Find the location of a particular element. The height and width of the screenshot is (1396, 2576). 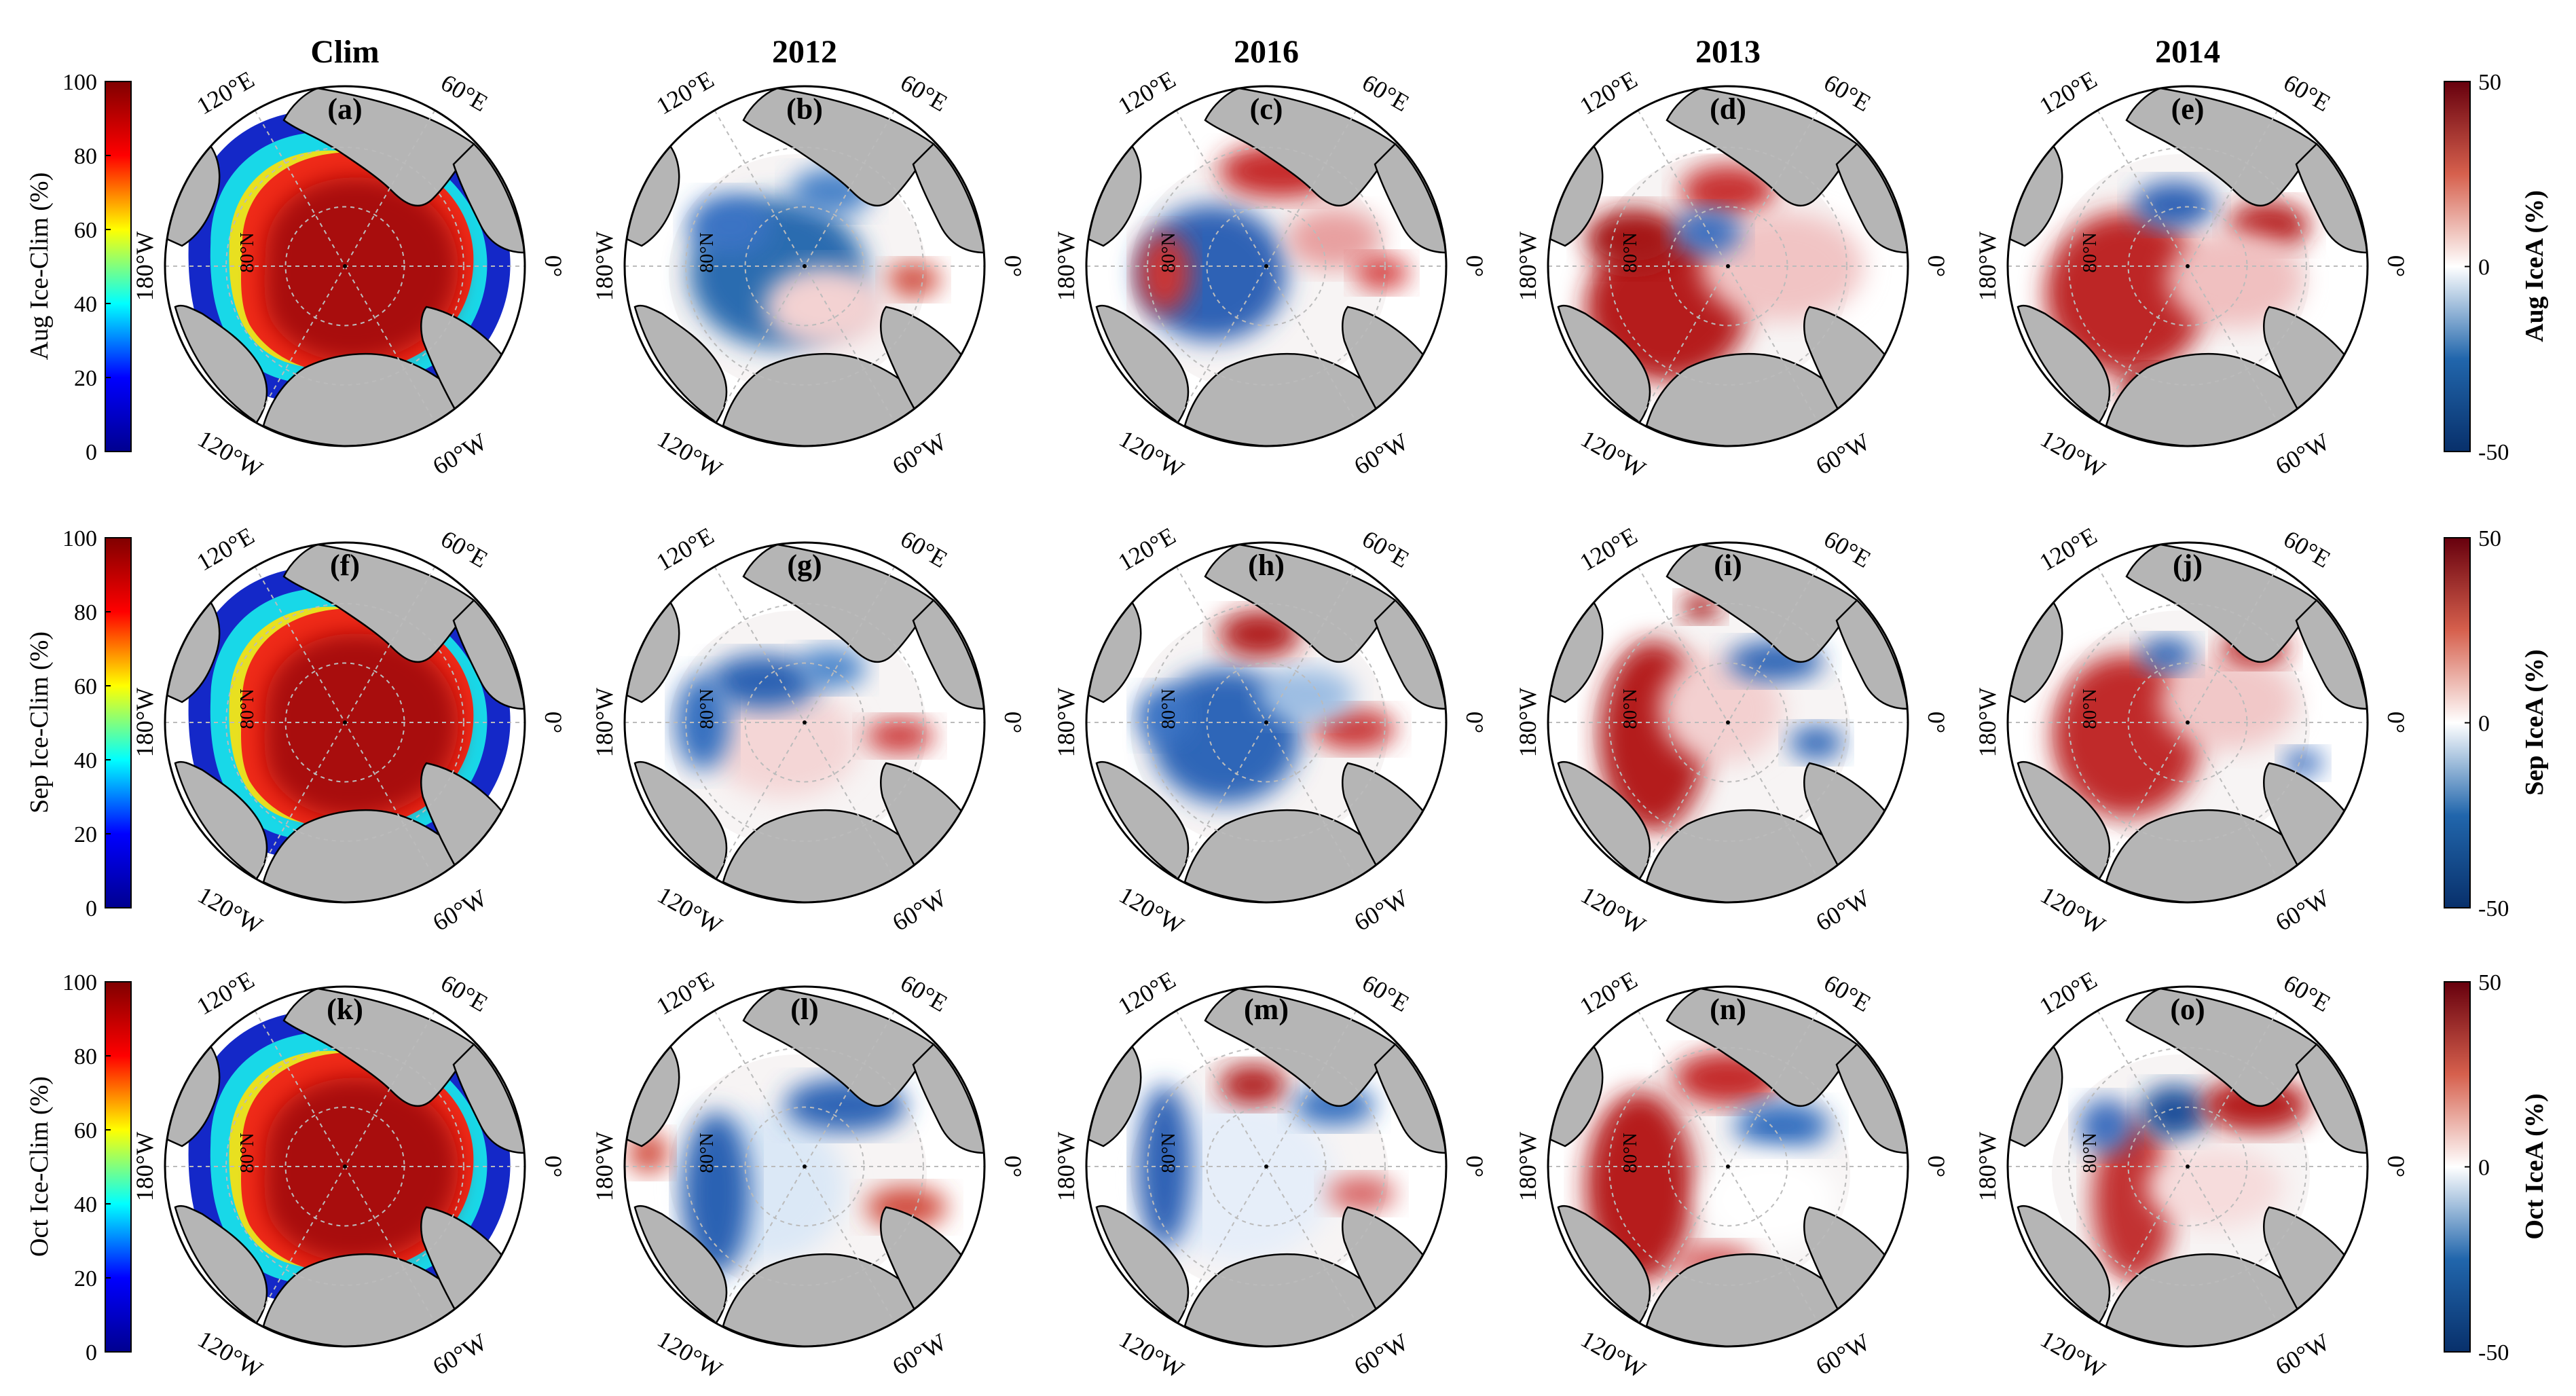

map-panel-k: (k) 120°E 60°E 180°W 0° 120°W 60°W 80°N is located at coordinates (349, 1175).